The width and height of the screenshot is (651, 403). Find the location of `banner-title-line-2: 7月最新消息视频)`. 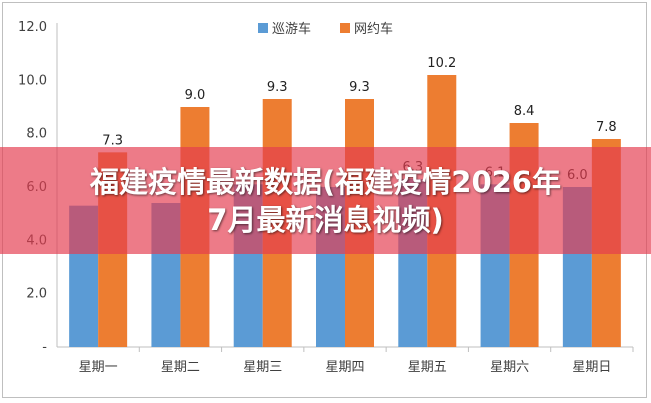

banner-title-line-2: 7月最新消息视频) is located at coordinates (325, 219).